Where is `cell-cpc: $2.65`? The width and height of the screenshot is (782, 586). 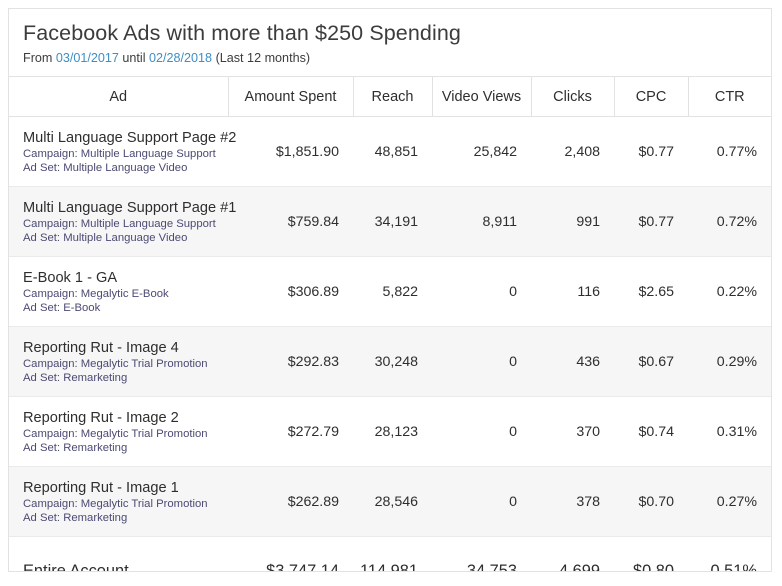 cell-cpc: $2.65 is located at coordinates (656, 291).